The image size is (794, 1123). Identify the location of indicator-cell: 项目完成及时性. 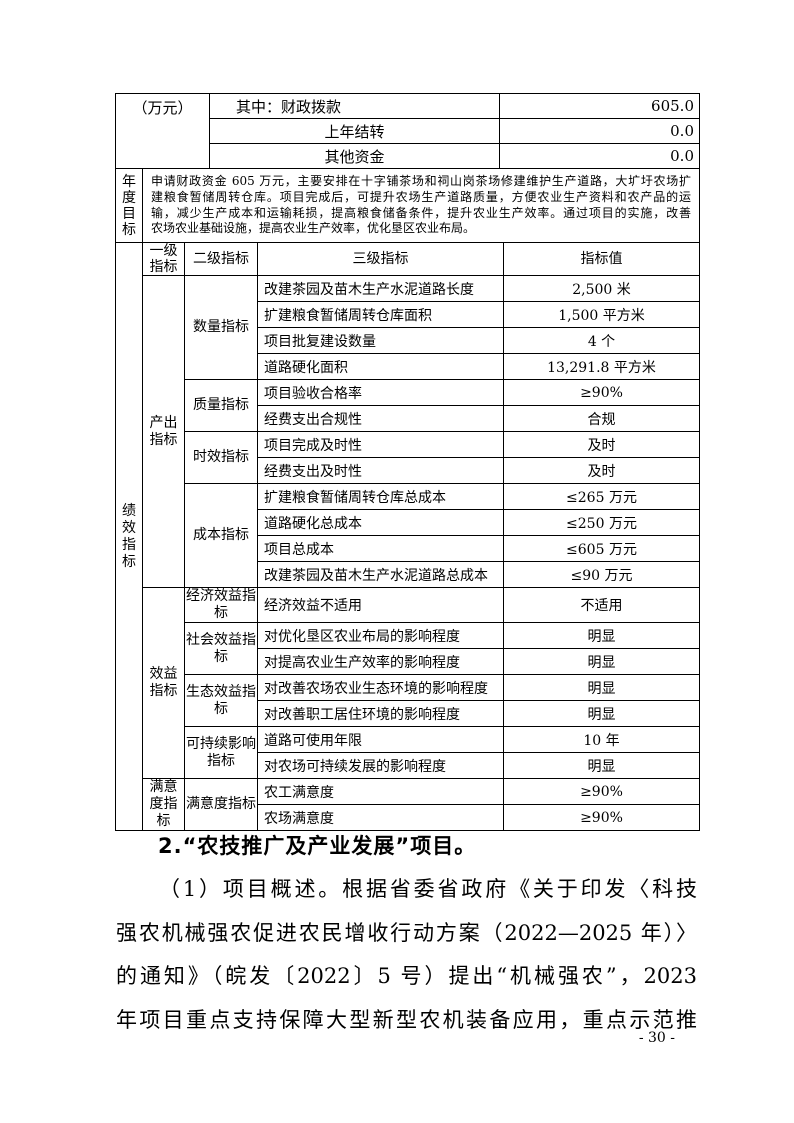
(380, 444).